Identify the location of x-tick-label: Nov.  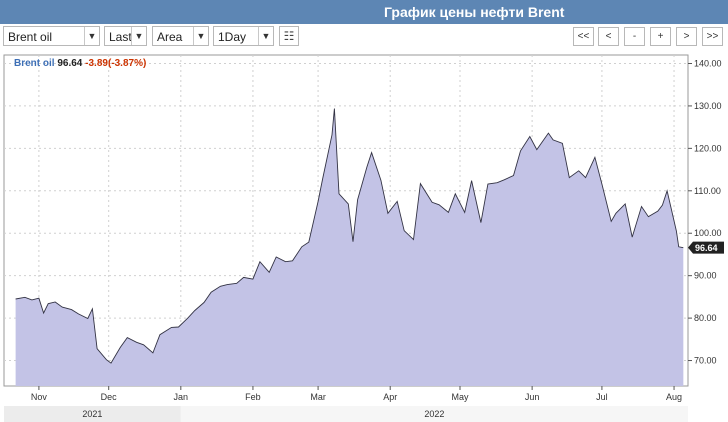
(39, 397).